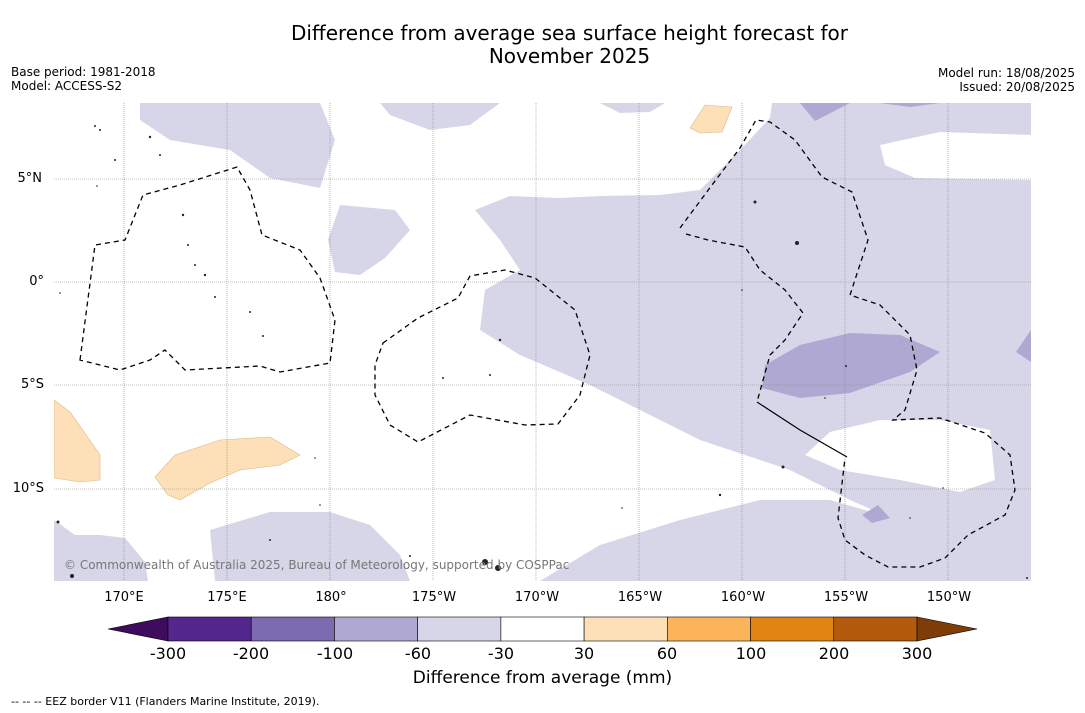 This screenshot has width=1085, height=713. Describe the element at coordinates (28, 488) in the screenshot. I see `lat-label: 10°S` at that location.